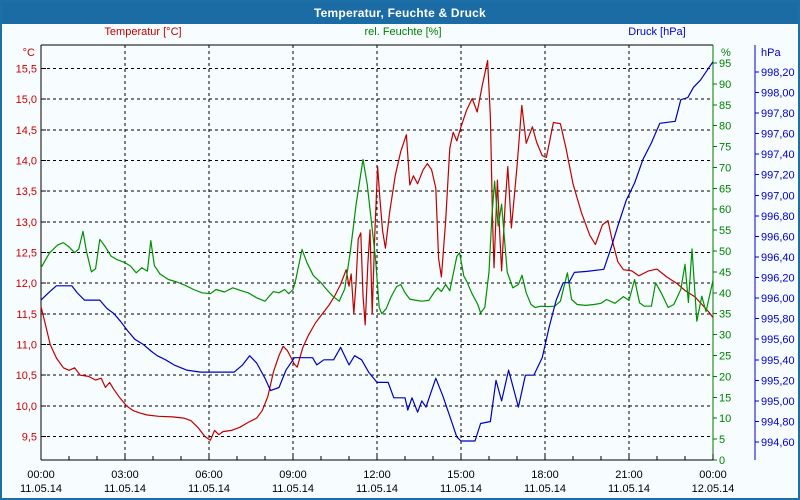  I want to click on legend-humidity-label: rel. Feuchte [%], so click(403, 32).